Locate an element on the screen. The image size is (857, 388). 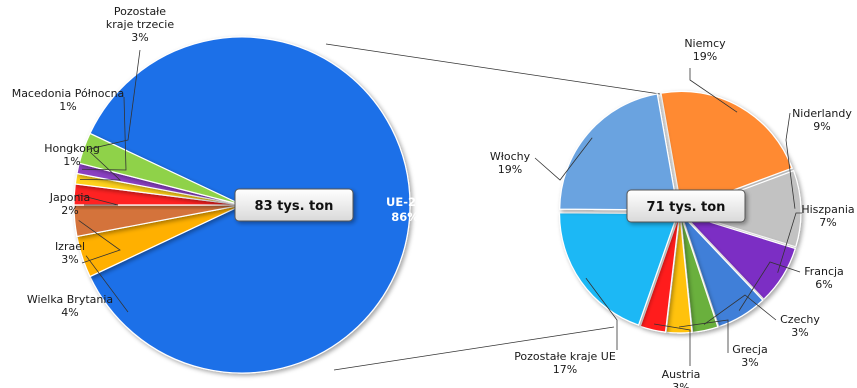
slice-label-name: Hiszpania is located at coordinates (827, 209).